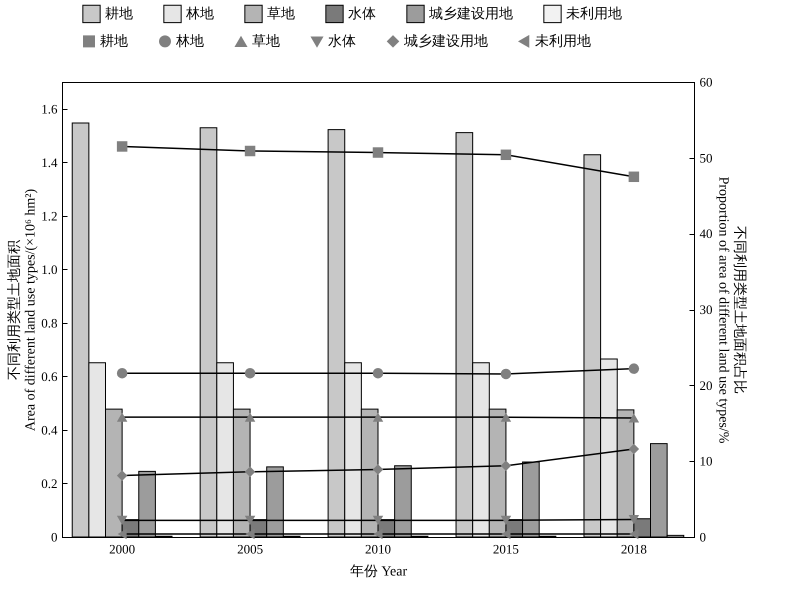 The image size is (800, 591). Describe the element at coordinates (49, 322) in the screenshot. I see `y-tick-label: 0.8` at that location.